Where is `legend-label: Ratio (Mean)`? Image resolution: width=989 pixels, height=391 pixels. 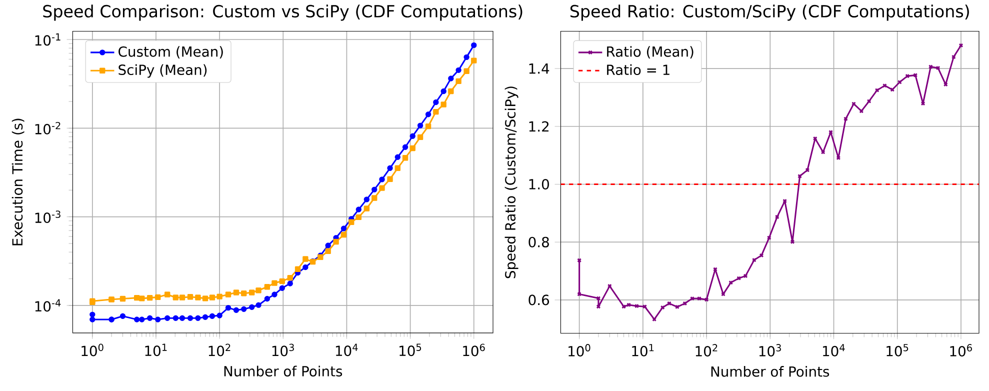 legend-label: Ratio (Mean) is located at coordinates (650, 52).